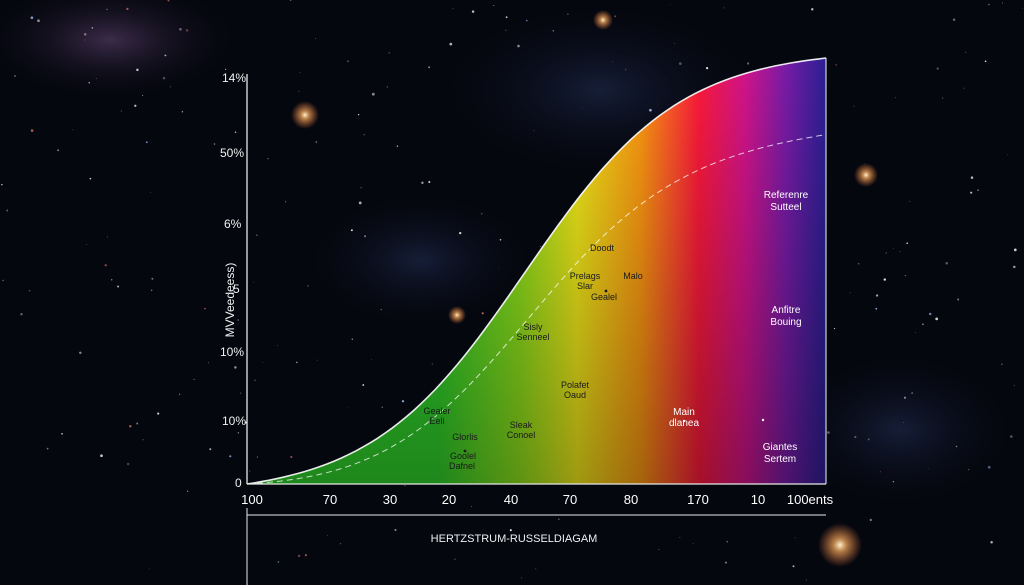 The width and height of the screenshot is (1024, 585). Describe the element at coordinates (575, 385) in the screenshot. I see `annotation-label: Polafet` at that location.